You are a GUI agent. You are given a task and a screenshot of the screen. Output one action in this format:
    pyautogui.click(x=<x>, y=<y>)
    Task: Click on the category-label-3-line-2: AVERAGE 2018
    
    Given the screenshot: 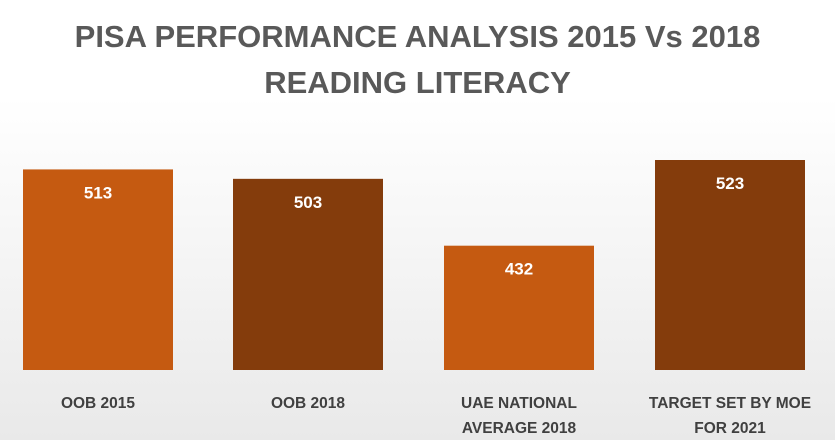 What is the action you would take?
    pyautogui.click(x=519, y=428)
    